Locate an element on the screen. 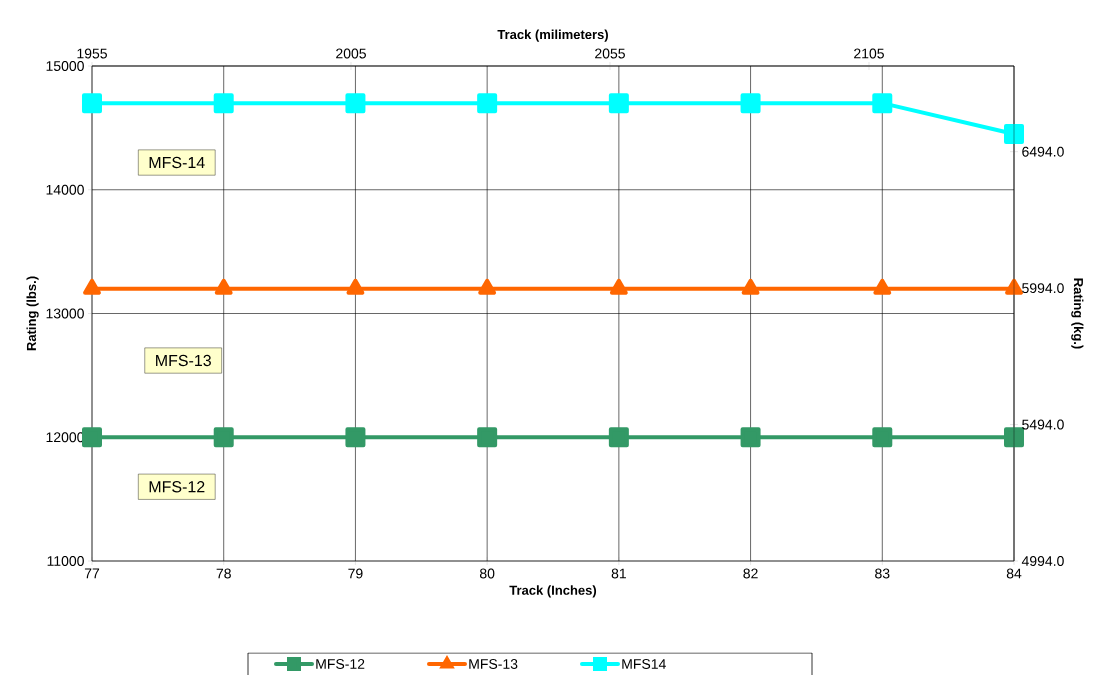  x2-tick-label: 2005 is located at coordinates (351, 53).